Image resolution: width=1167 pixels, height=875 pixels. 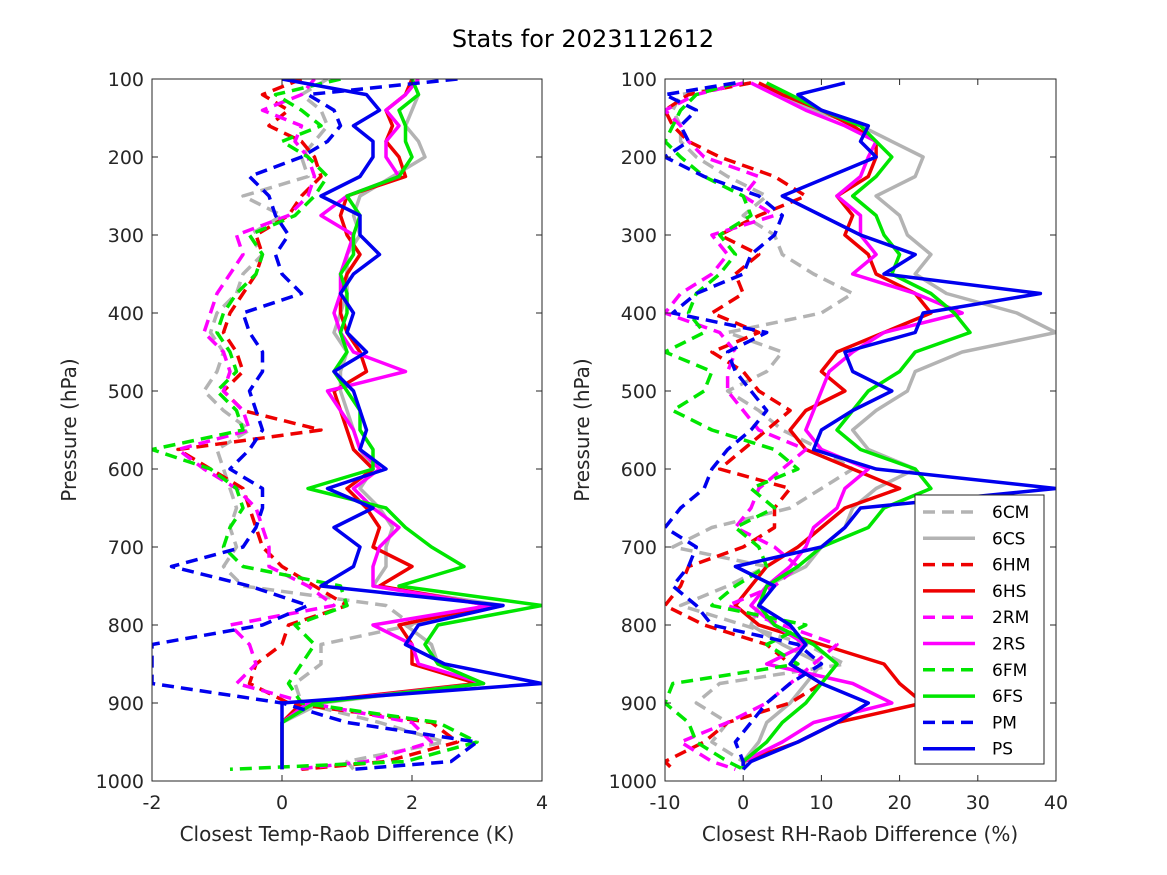 What do you see at coordinates (1009, 592) in the screenshot?
I see `legend-label-6hs: 6HS` at bounding box center [1009, 592].